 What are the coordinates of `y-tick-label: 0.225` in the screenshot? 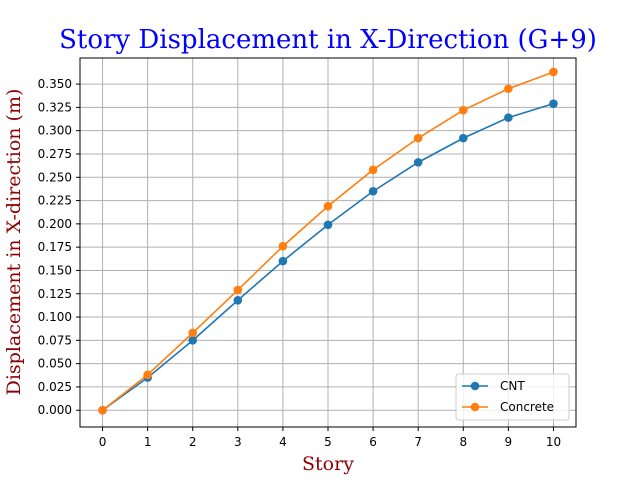 It's located at (55, 201).